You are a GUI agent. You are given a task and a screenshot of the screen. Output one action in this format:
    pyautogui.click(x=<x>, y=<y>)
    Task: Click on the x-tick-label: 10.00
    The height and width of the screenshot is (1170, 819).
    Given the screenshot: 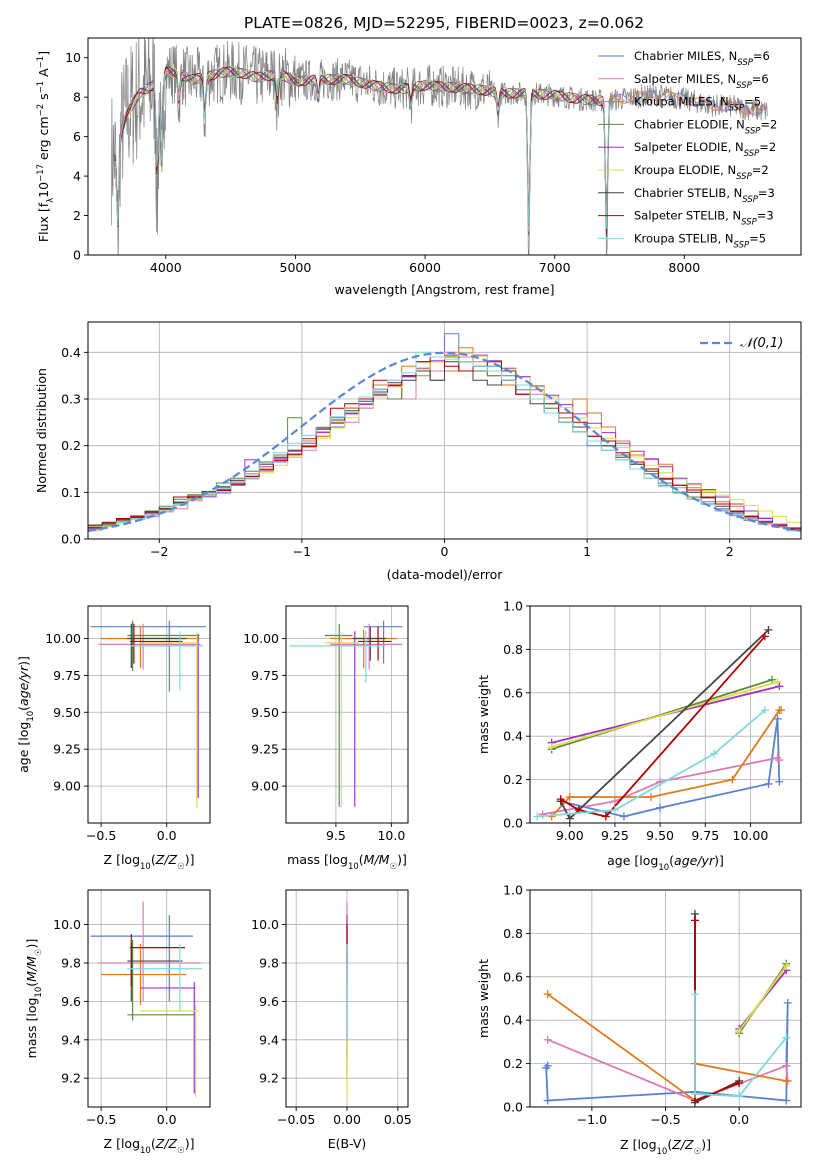 What is the action you would take?
    pyautogui.click(x=751, y=835)
    